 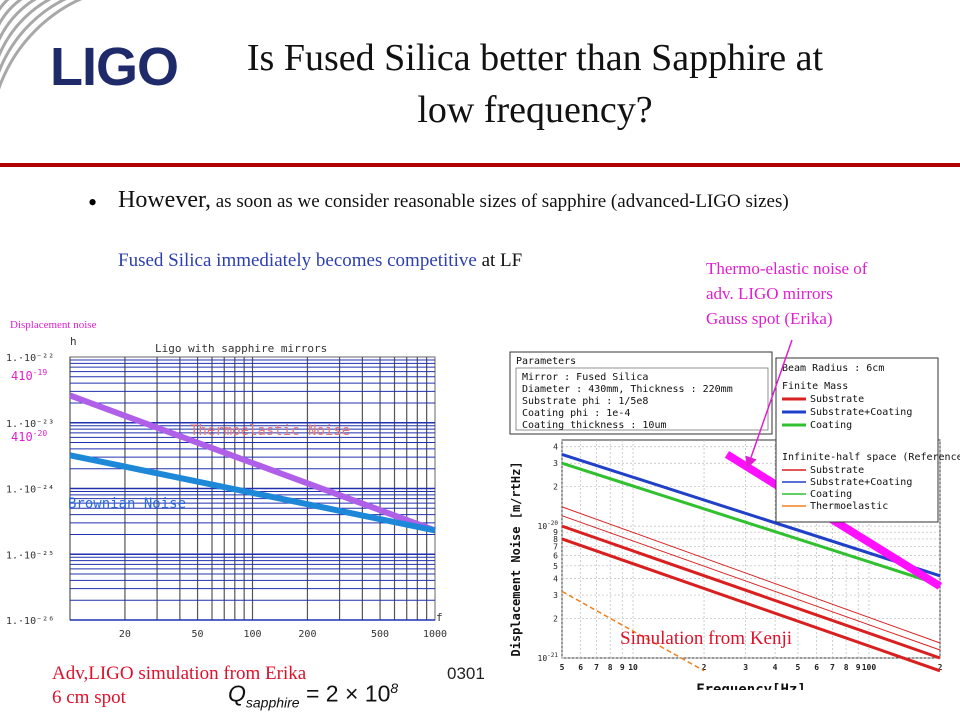 What do you see at coordinates (585, 401) in the screenshot?
I see `parameters-line: Substrate phi : 1/5e8` at bounding box center [585, 401].